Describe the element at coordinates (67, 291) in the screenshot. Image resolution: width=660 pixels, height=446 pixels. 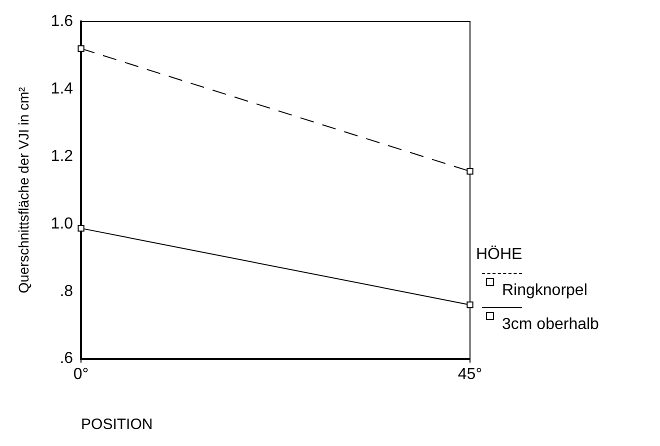
I see `y-tick-label: .8` at that location.